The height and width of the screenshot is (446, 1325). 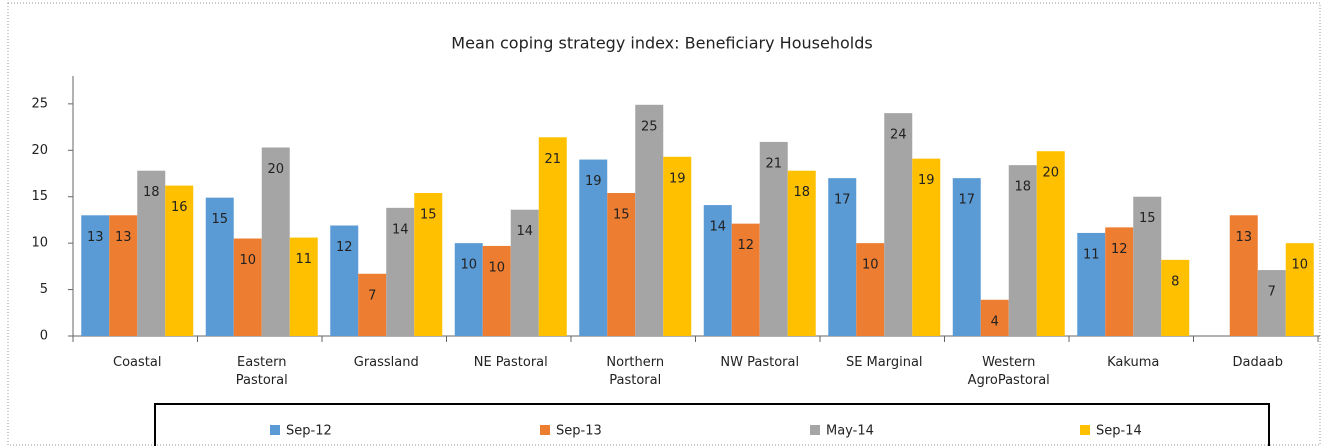 I want to click on x-tick-label: Kakuma, so click(x=1133, y=362).